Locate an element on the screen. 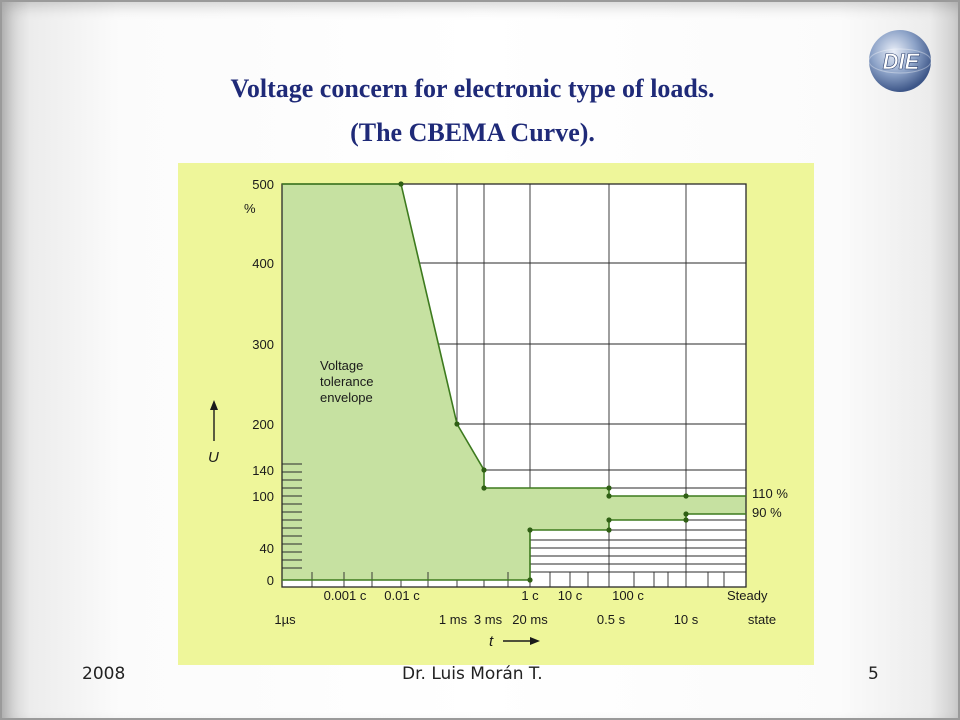  footer-page-number: 5 is located at coordinates (873, 674).